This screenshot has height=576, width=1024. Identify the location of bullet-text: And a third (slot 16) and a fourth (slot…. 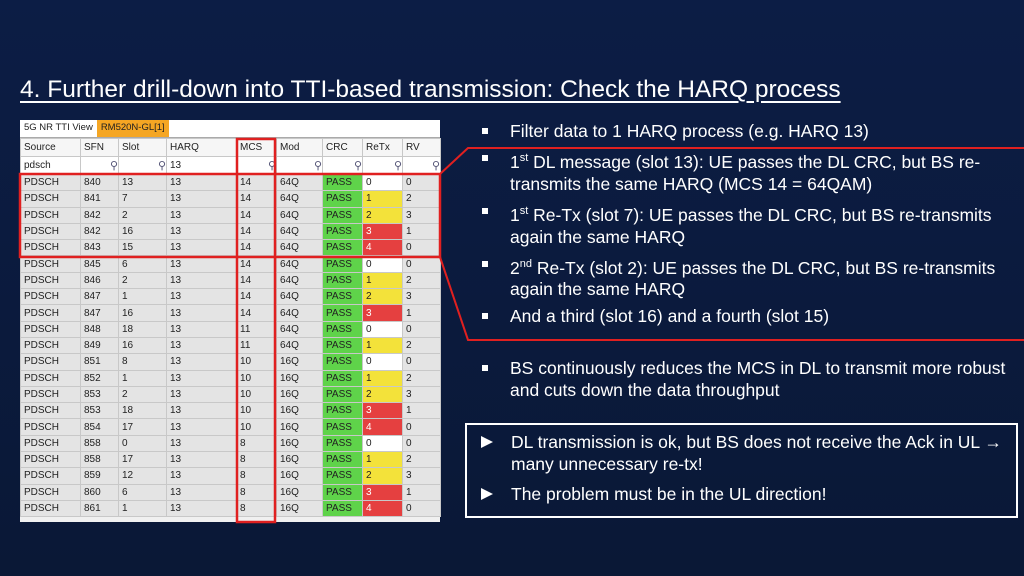
(670, 316).